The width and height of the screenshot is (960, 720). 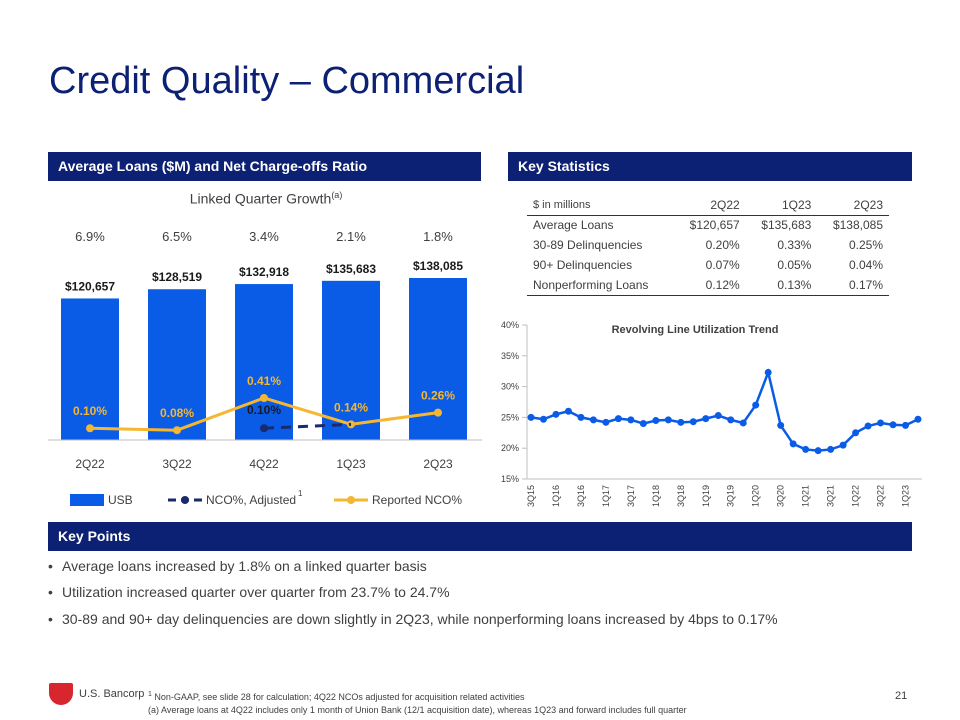 I want to click on reported-nco-label: 0.08%, so click(x=177, y=413).